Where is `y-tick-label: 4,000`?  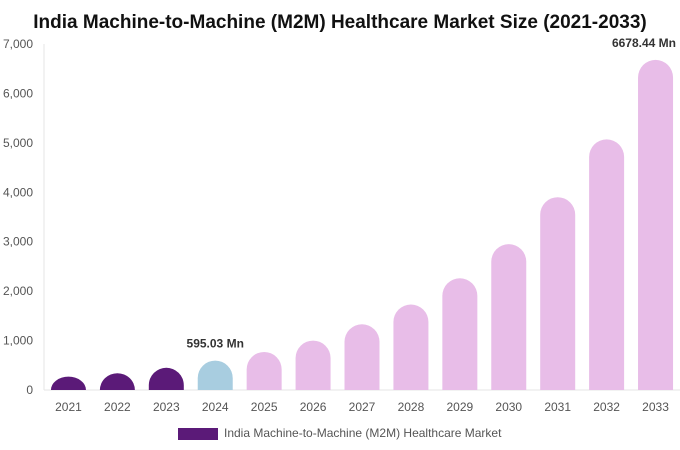
y-tick-label: 4,000 is located at coordinates (18, 192).